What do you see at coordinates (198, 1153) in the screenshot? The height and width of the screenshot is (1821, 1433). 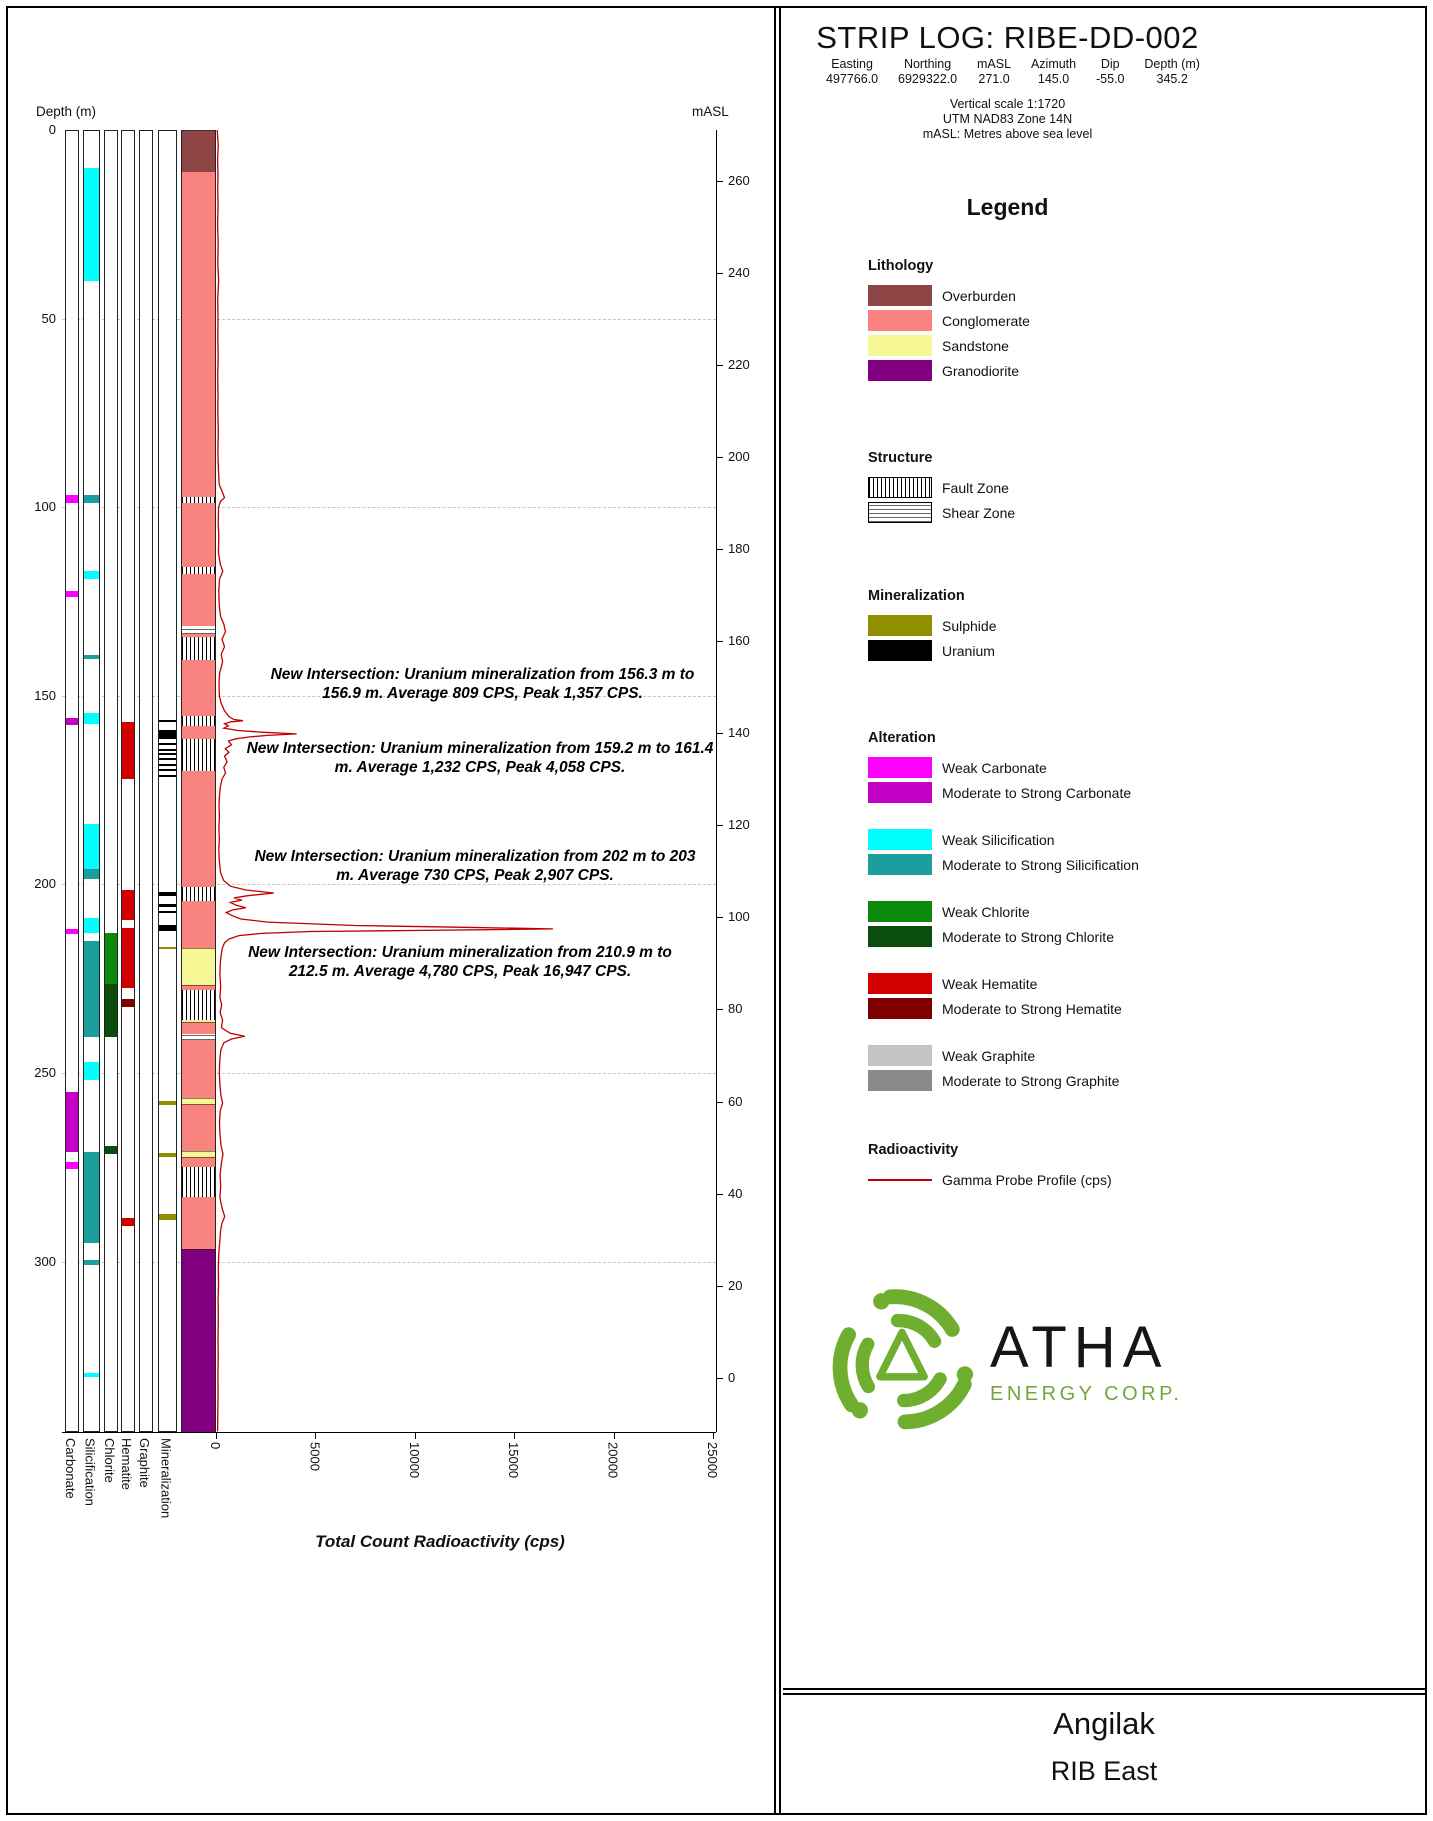 I see `lithology-sandstone` at bounding box center [198, 1153].